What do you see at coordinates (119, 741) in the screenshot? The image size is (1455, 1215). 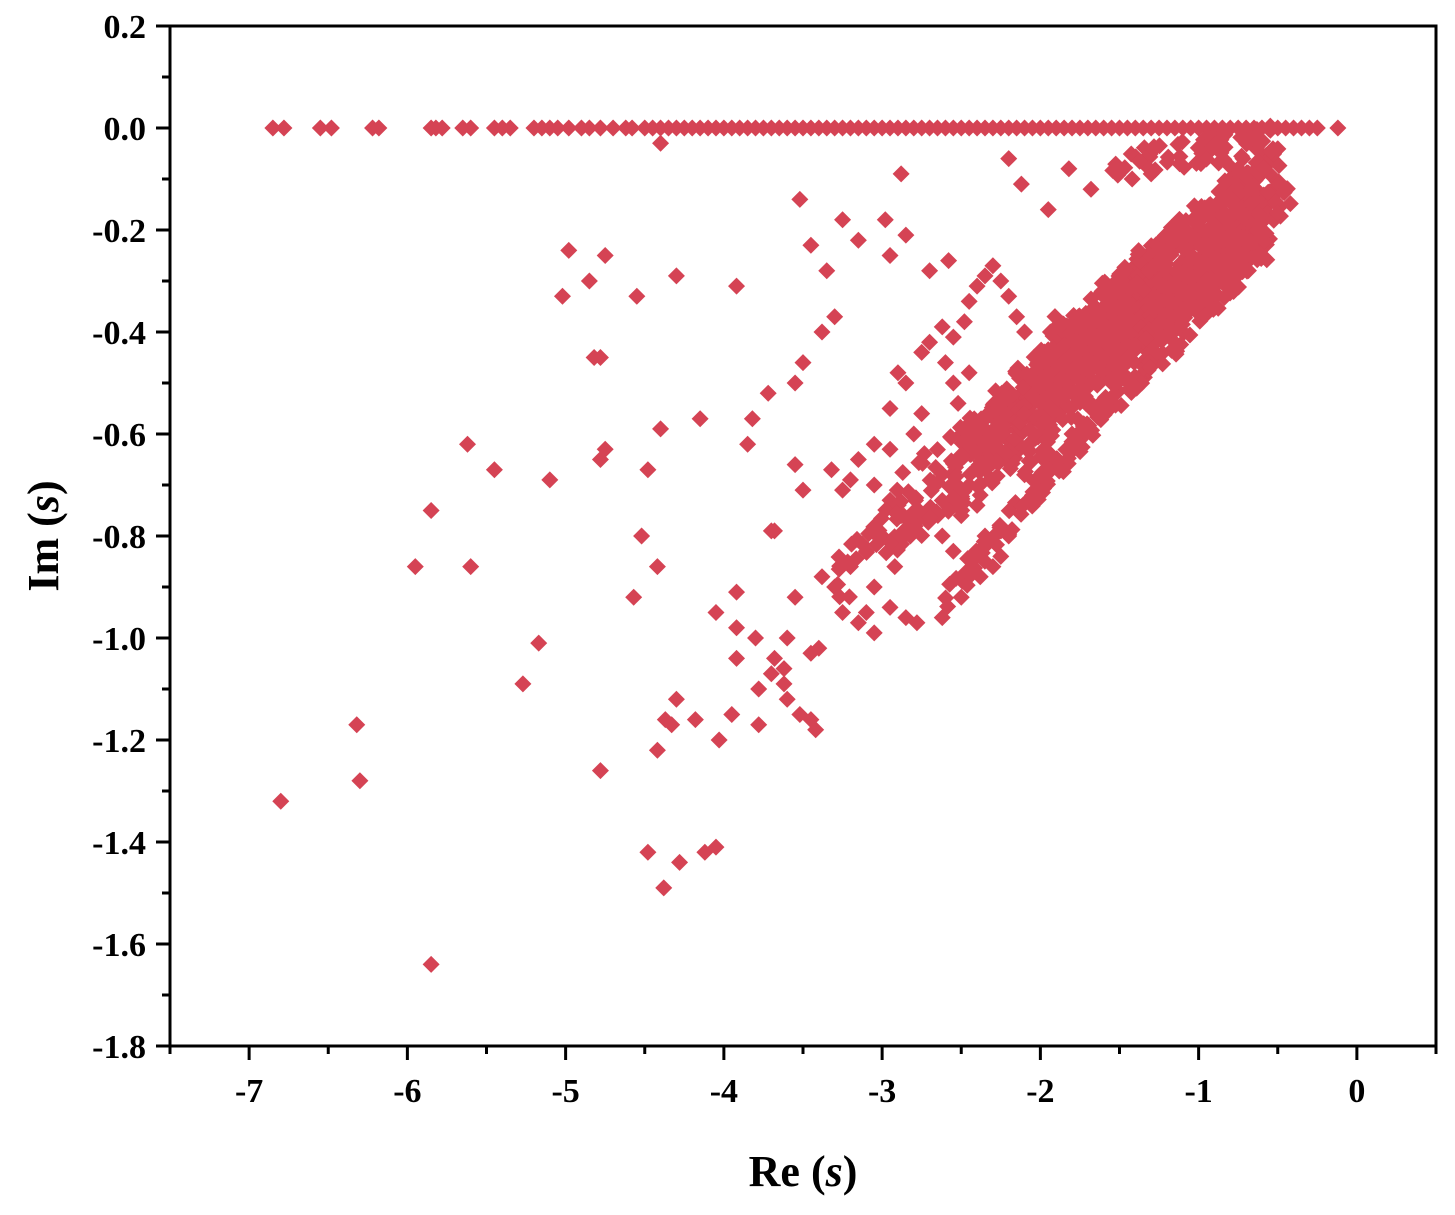 I see `y-tick-label: -1.2` at bounding box center [119, 741].